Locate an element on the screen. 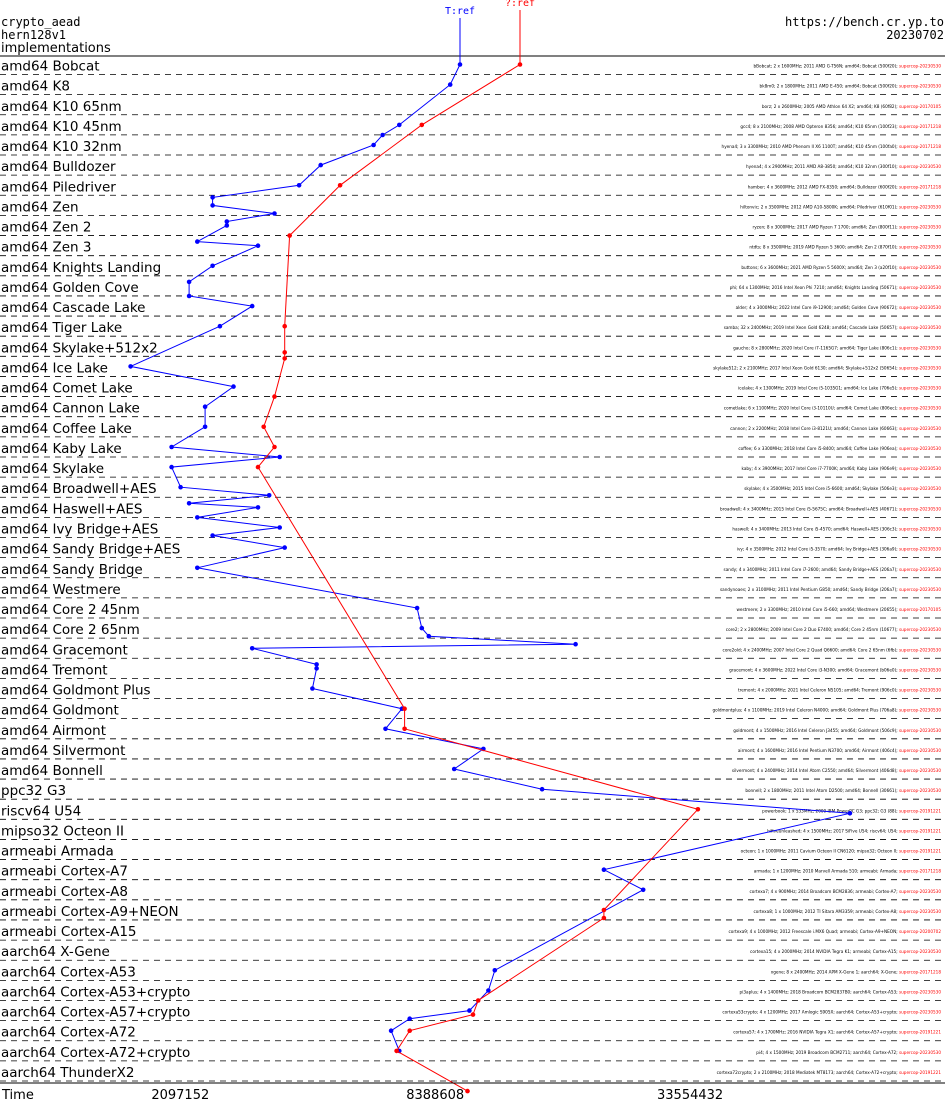 The image size is (945, 1103). row-label: ppc32 G3 is located at coordinates (33, 791).